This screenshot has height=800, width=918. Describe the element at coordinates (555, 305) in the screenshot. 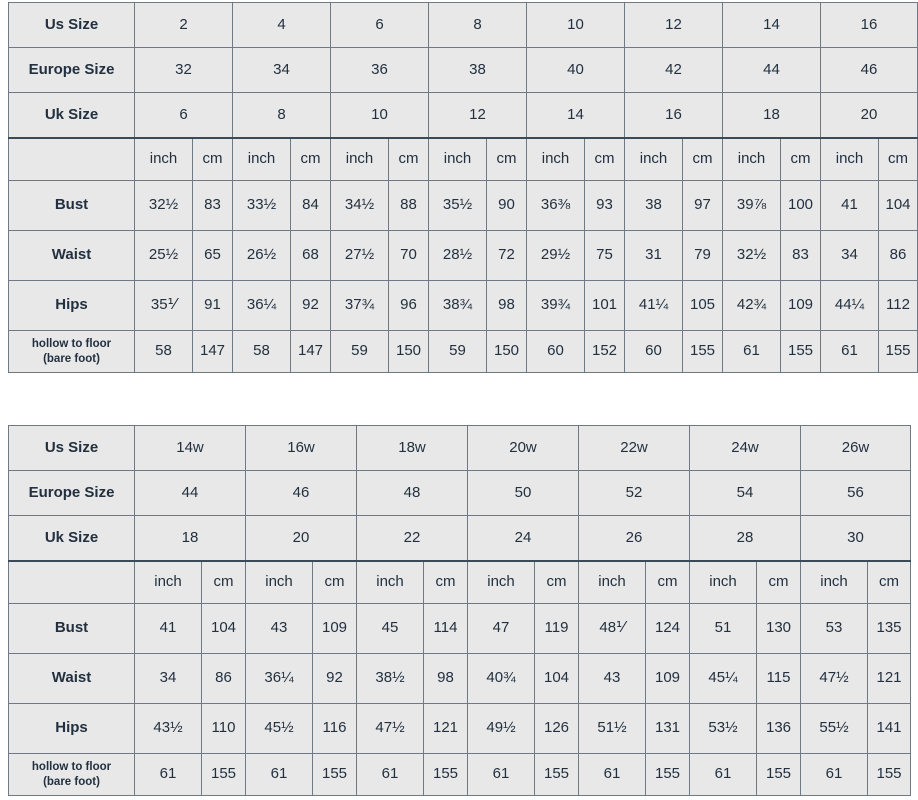

I see `cell-hips-inch: 39¾` at that location.